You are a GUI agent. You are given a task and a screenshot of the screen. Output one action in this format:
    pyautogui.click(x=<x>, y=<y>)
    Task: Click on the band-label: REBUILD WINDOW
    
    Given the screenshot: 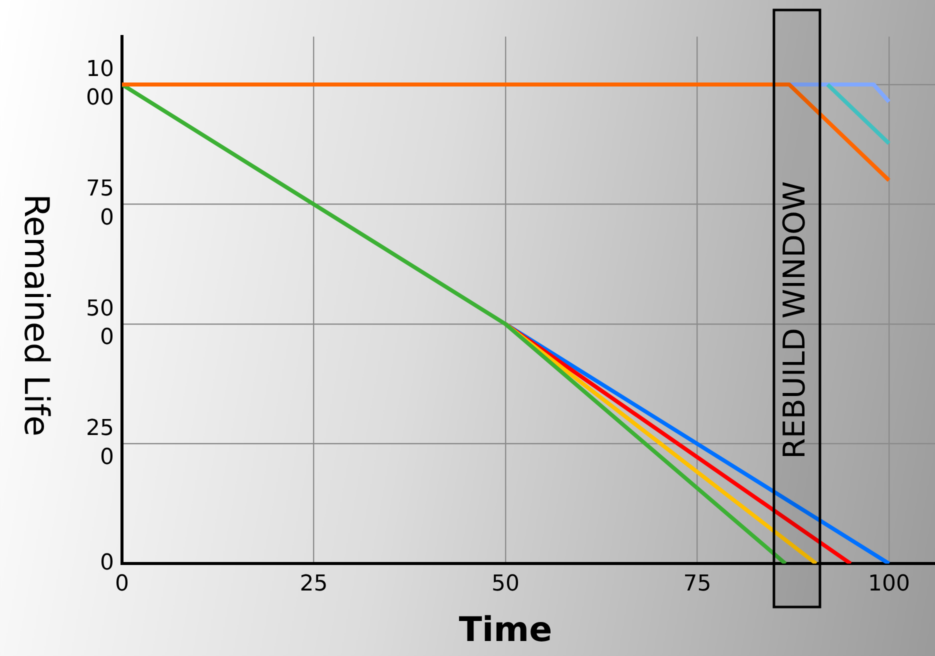 What is the action you would take?
    pyautogui.click(x=795, y=320)
    